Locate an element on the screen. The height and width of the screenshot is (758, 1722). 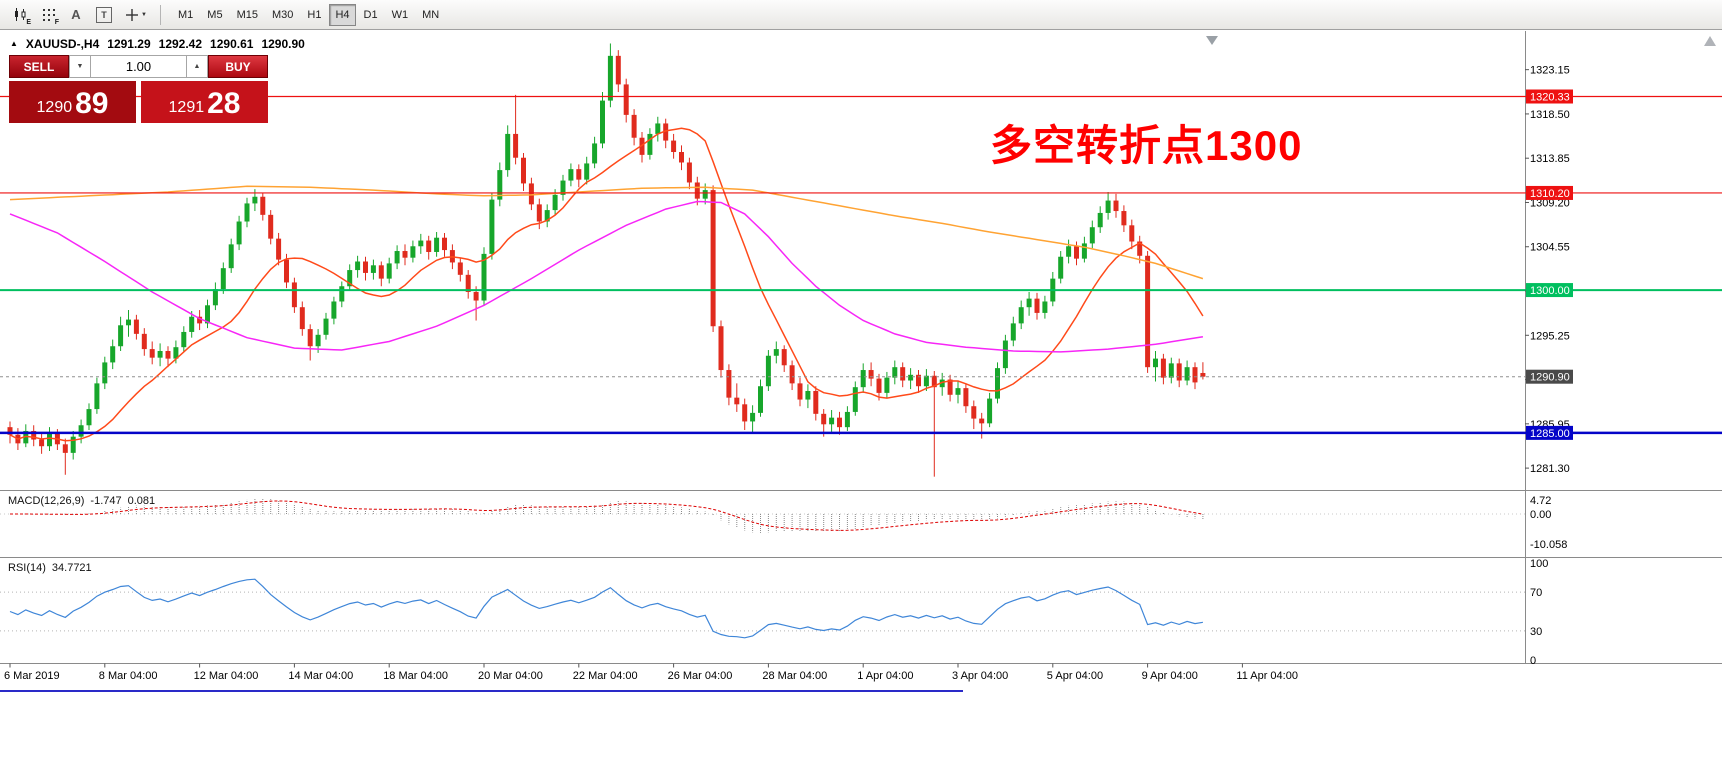
quote-open: 1291.29 is located at coordinates (129, 44).